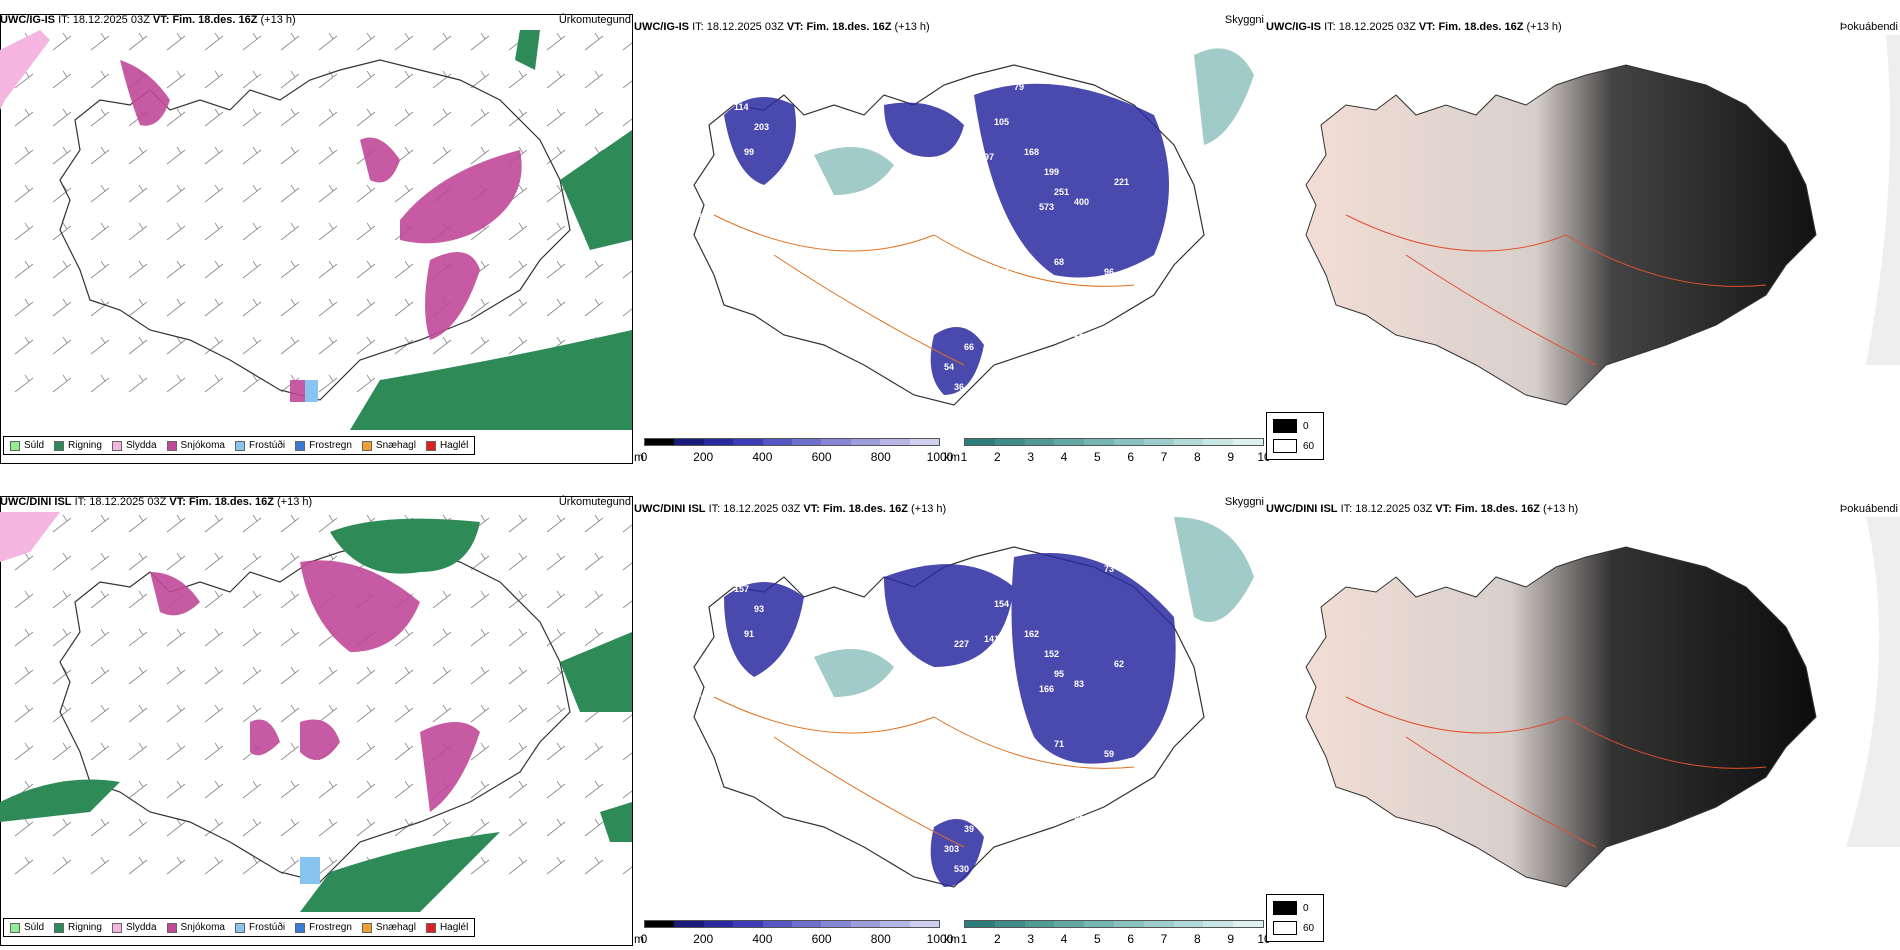 This screenshot has height=950, width=1900. I want to click on cloud-base-label: 79, so click(1019, 87).